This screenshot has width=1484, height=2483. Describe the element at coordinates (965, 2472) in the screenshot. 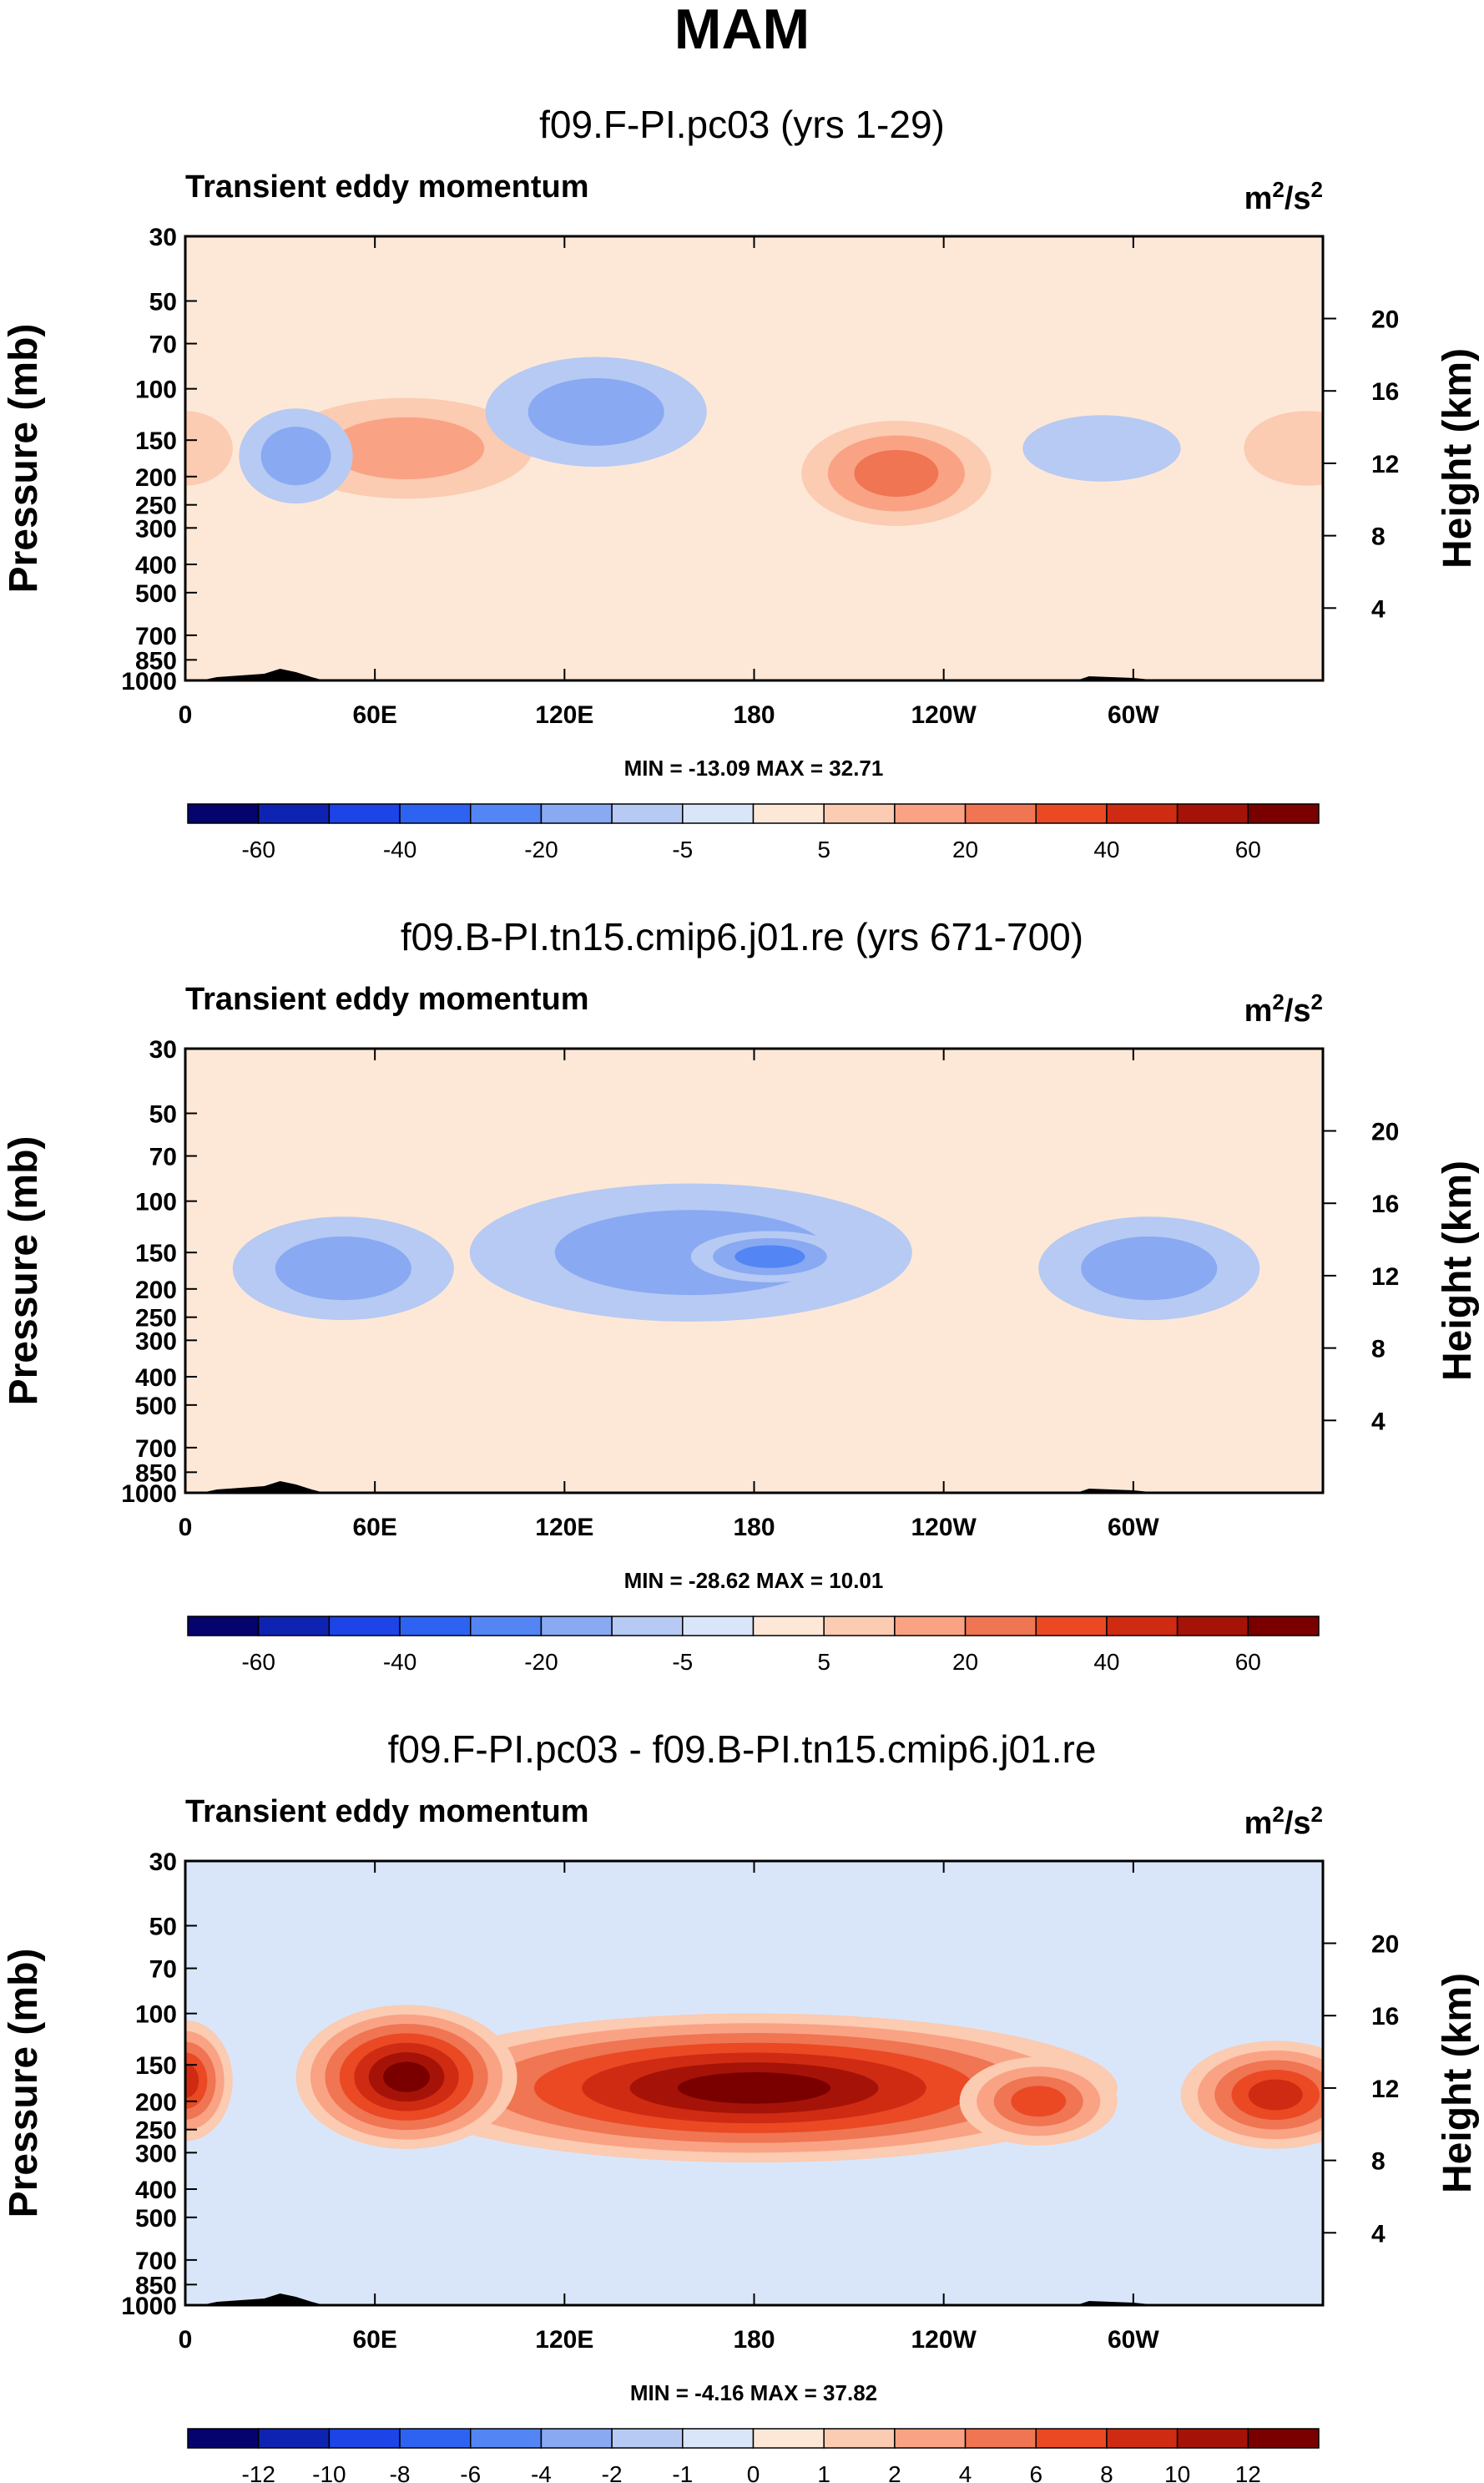

I see `colorbar-label: 4` at that location.